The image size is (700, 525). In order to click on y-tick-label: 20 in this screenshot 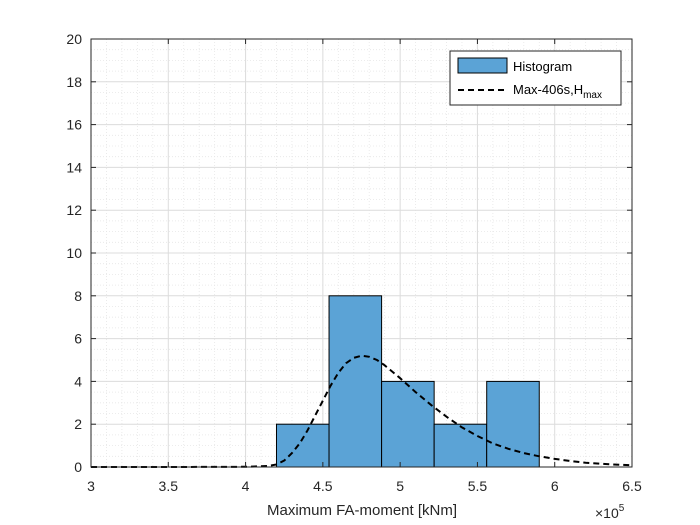, I will do `click(74, 39)`.